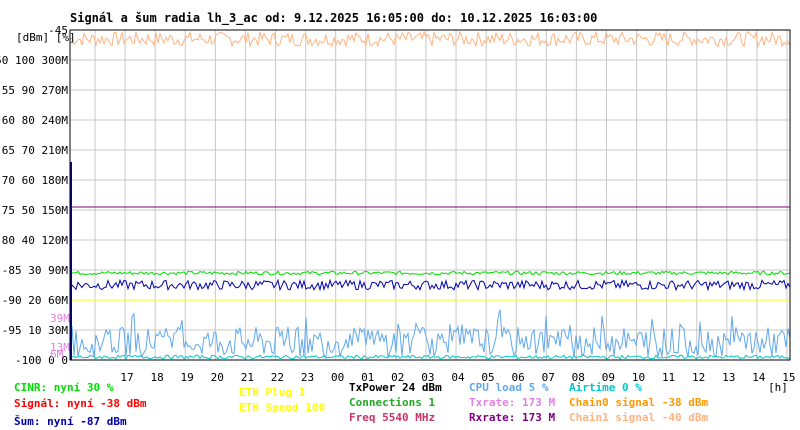 This screenshot has width=800, height=430. I want to click on series-noise, so click(430, 285).